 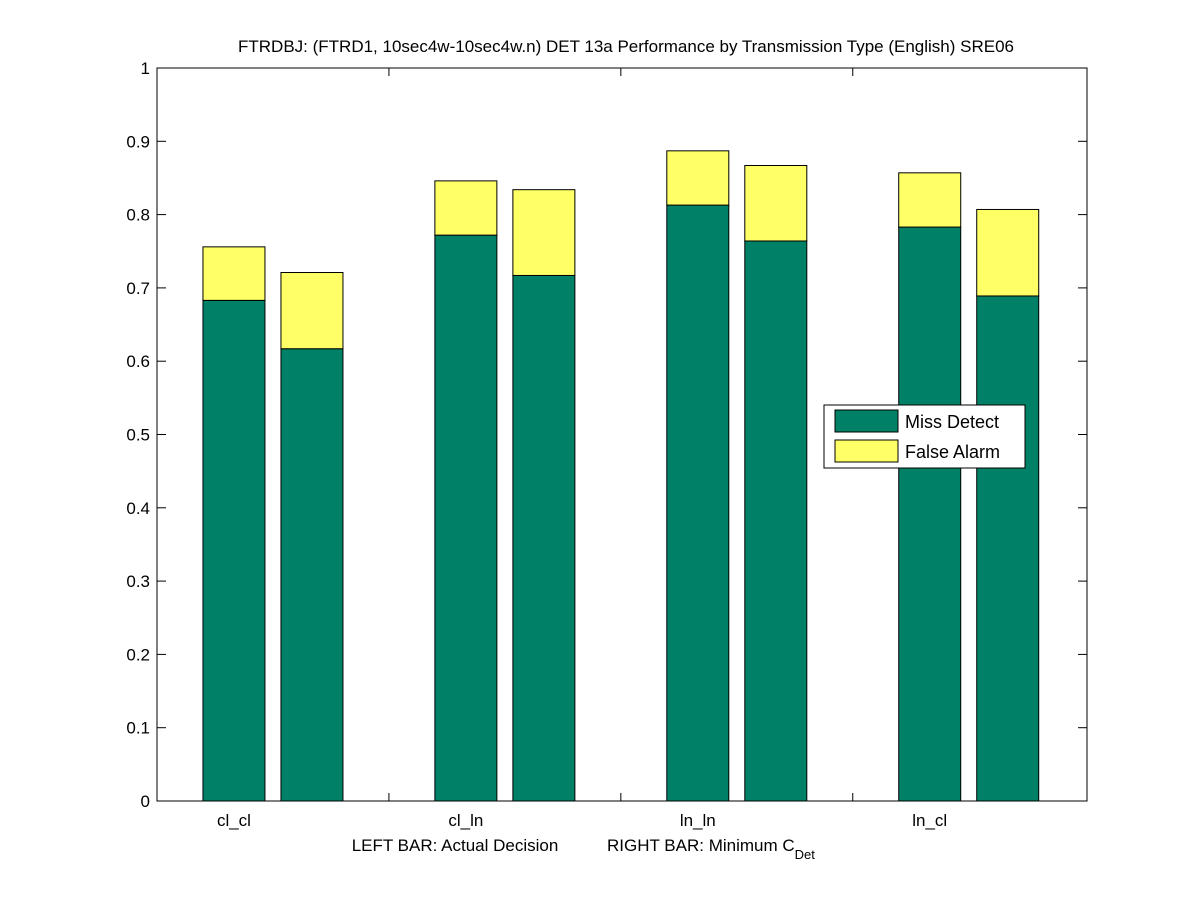 I want to click on y-tick-label-8: 0.8, so click(x=138, y=215).